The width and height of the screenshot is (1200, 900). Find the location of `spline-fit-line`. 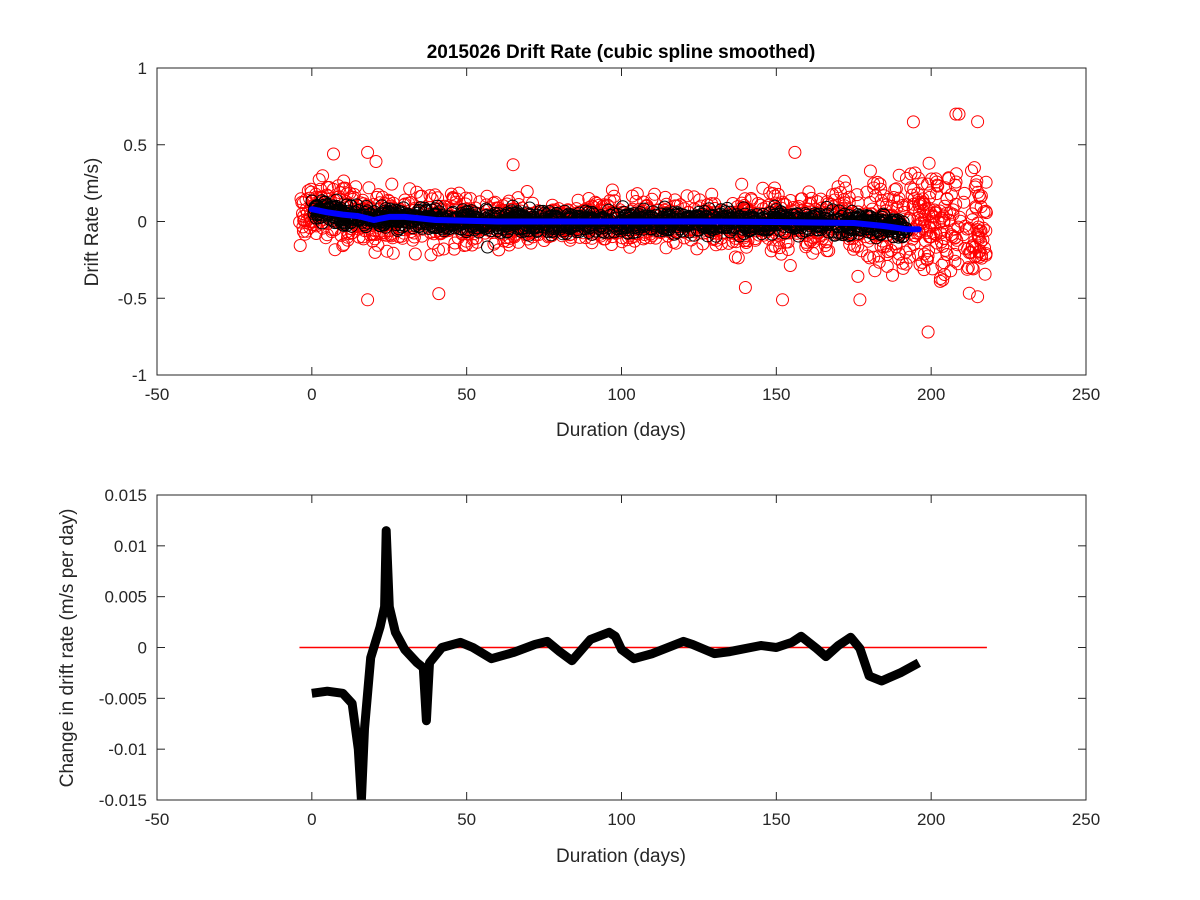

spline-fit-line is located at coordinates (615, 219).